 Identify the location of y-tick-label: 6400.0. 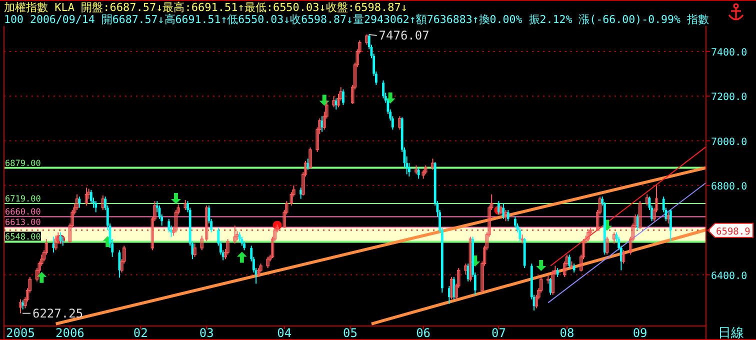
(729, 276).